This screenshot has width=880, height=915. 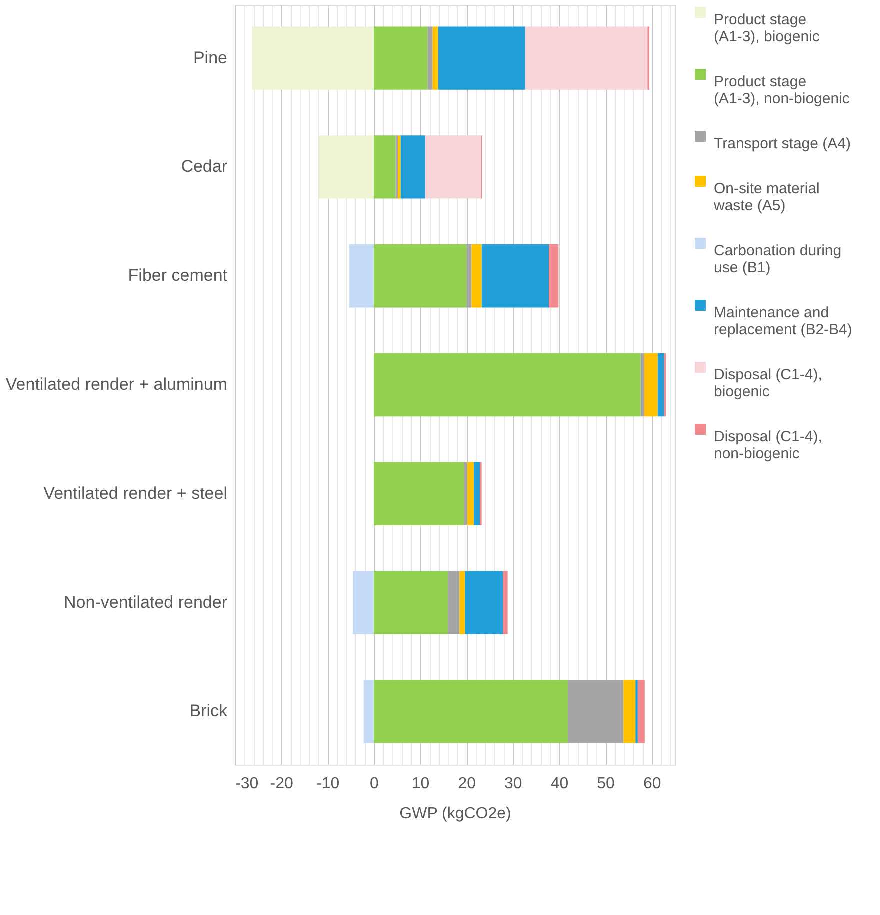 I want to click on legend-label: On-site material waste (A5), so click(x=766, y=197).